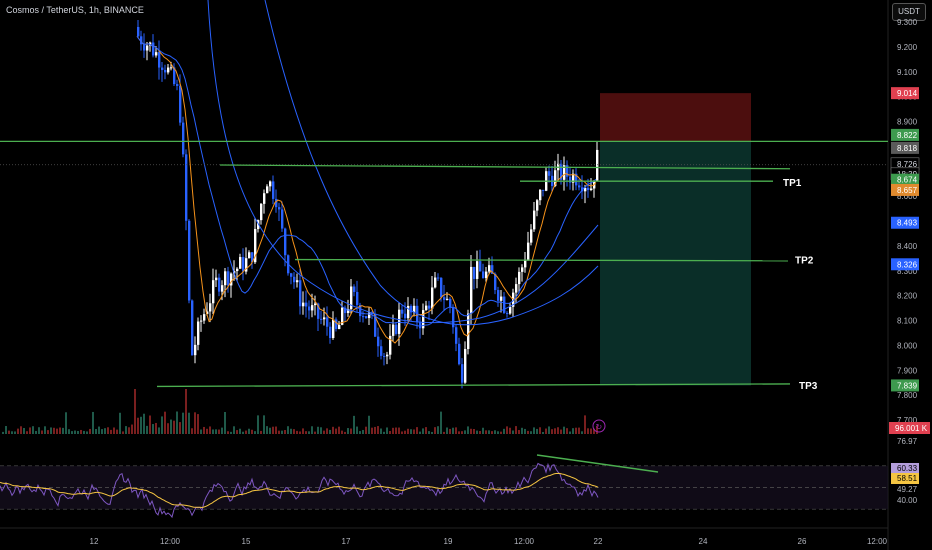  Describe the element at coordinates (907, 148) in the screenshot. I see `price-badge-label: 8.818` at that location.